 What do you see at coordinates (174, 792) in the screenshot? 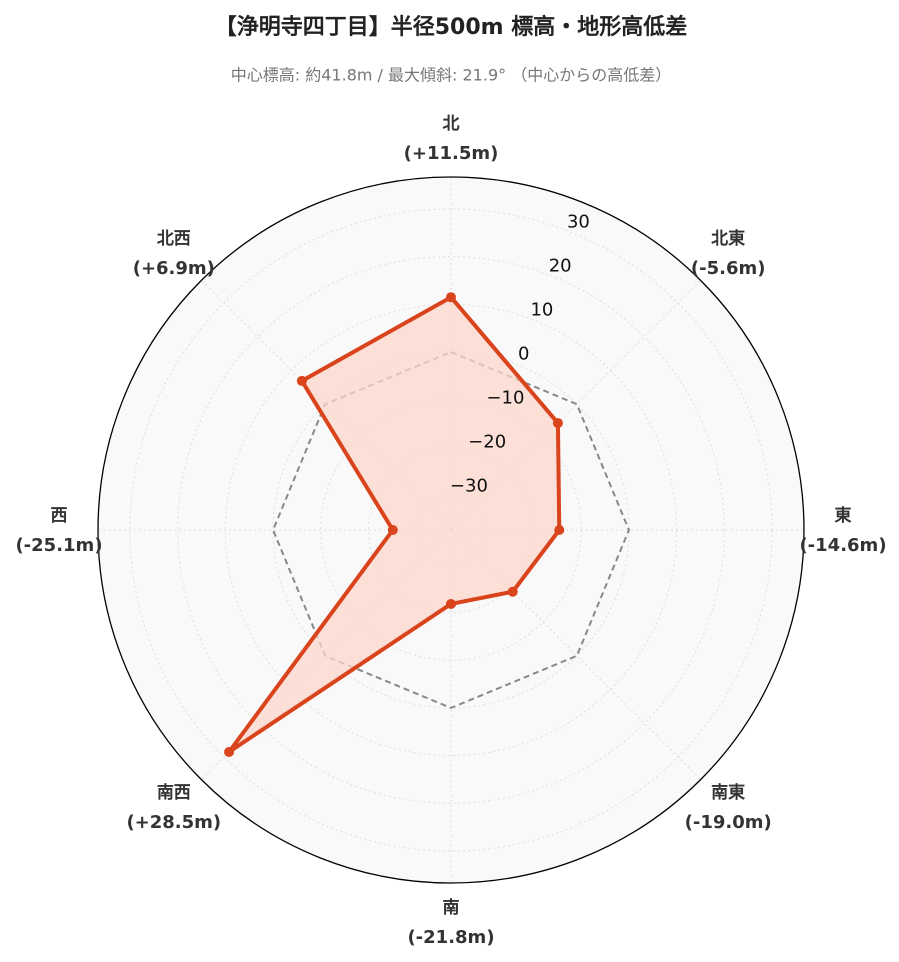
I see `category-label: 南西` at bounding box center [174, 792].